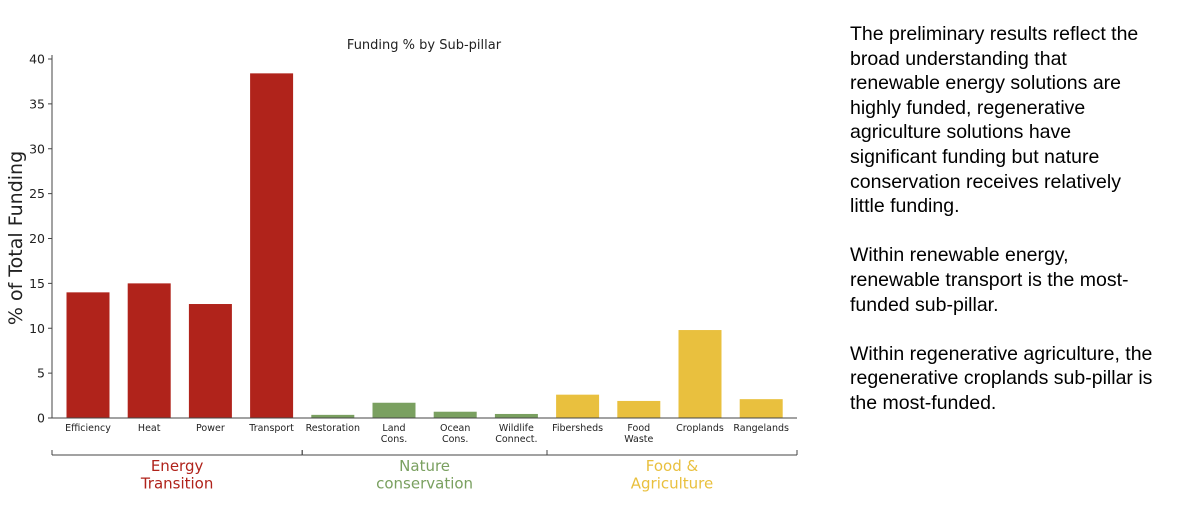 This screenshot has width=1200, height=506. I want to click on x-tick-label: Power, so click(210, 428).